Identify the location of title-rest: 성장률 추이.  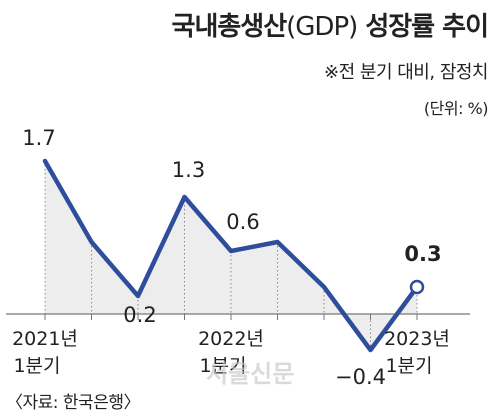
(423, 27).